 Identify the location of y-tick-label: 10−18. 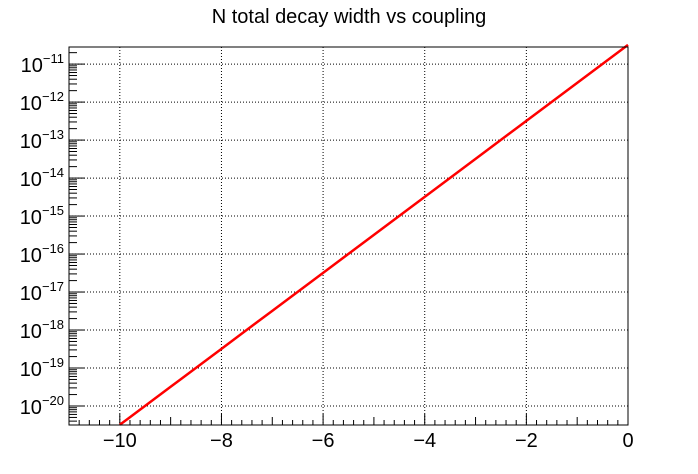
(42, 330).